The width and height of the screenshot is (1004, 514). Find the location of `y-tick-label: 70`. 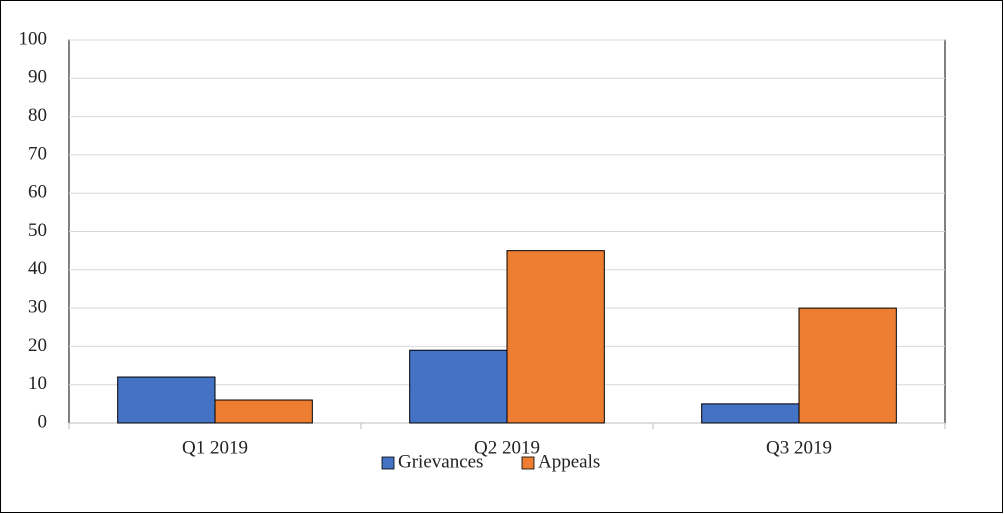

y-tick-label: 70 is located at coordinates (37, 153).